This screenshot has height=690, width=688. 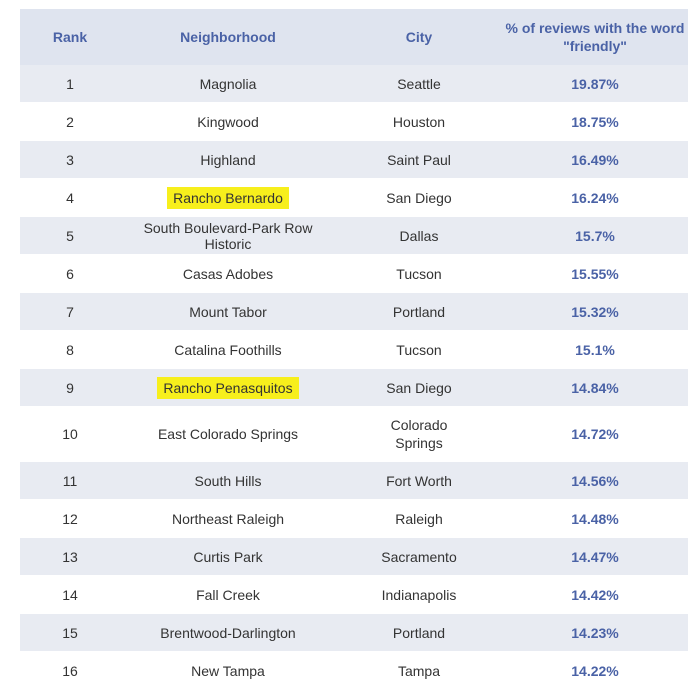 What do you see at coordinates (228, 556) in the screenshot?
I see `neighborhood-cell: Curtis Park` at bounding box center [228, 556].